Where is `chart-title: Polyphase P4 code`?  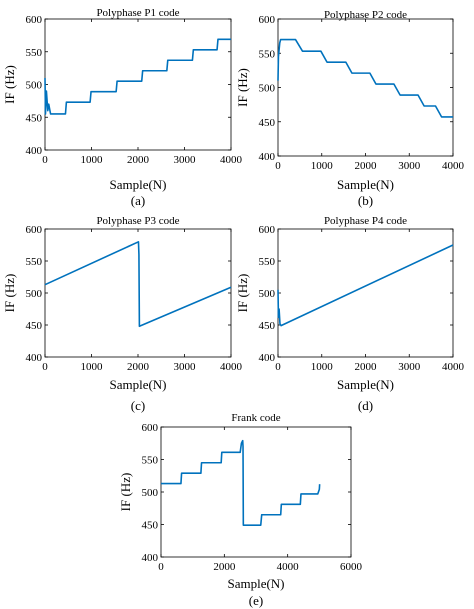 chart-title: Polyphase P4 code is located at coordinates (365, 221).